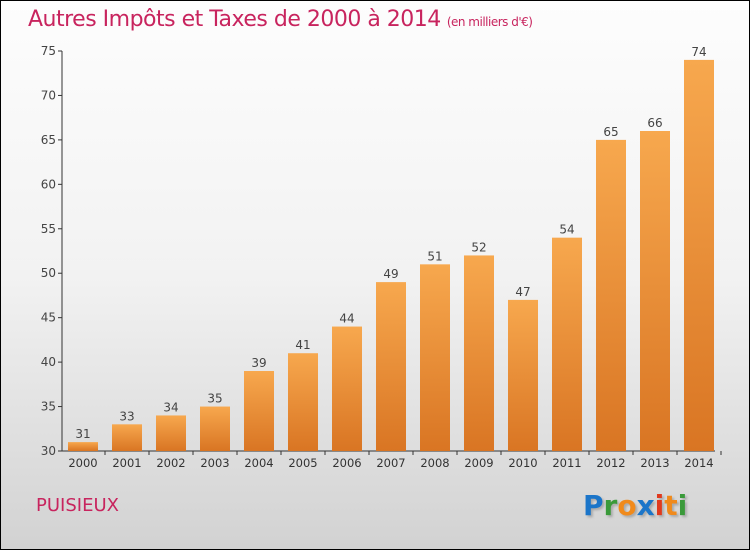 This screenshot has width=750, height=550. Describe the element at coordinates (48, 451) in the screenshot. I see `y-tick-label: 30` at that location.